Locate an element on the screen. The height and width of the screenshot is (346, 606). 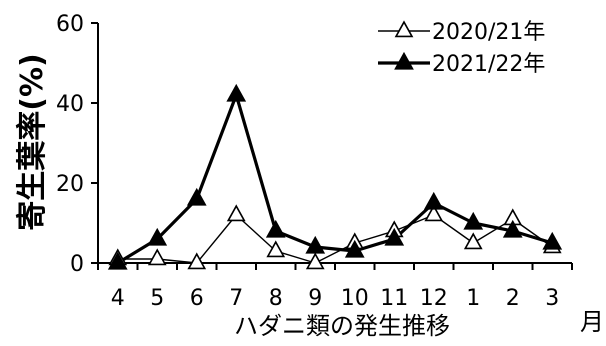
x-tick-label: 4 is located at coordinates (118, 298).